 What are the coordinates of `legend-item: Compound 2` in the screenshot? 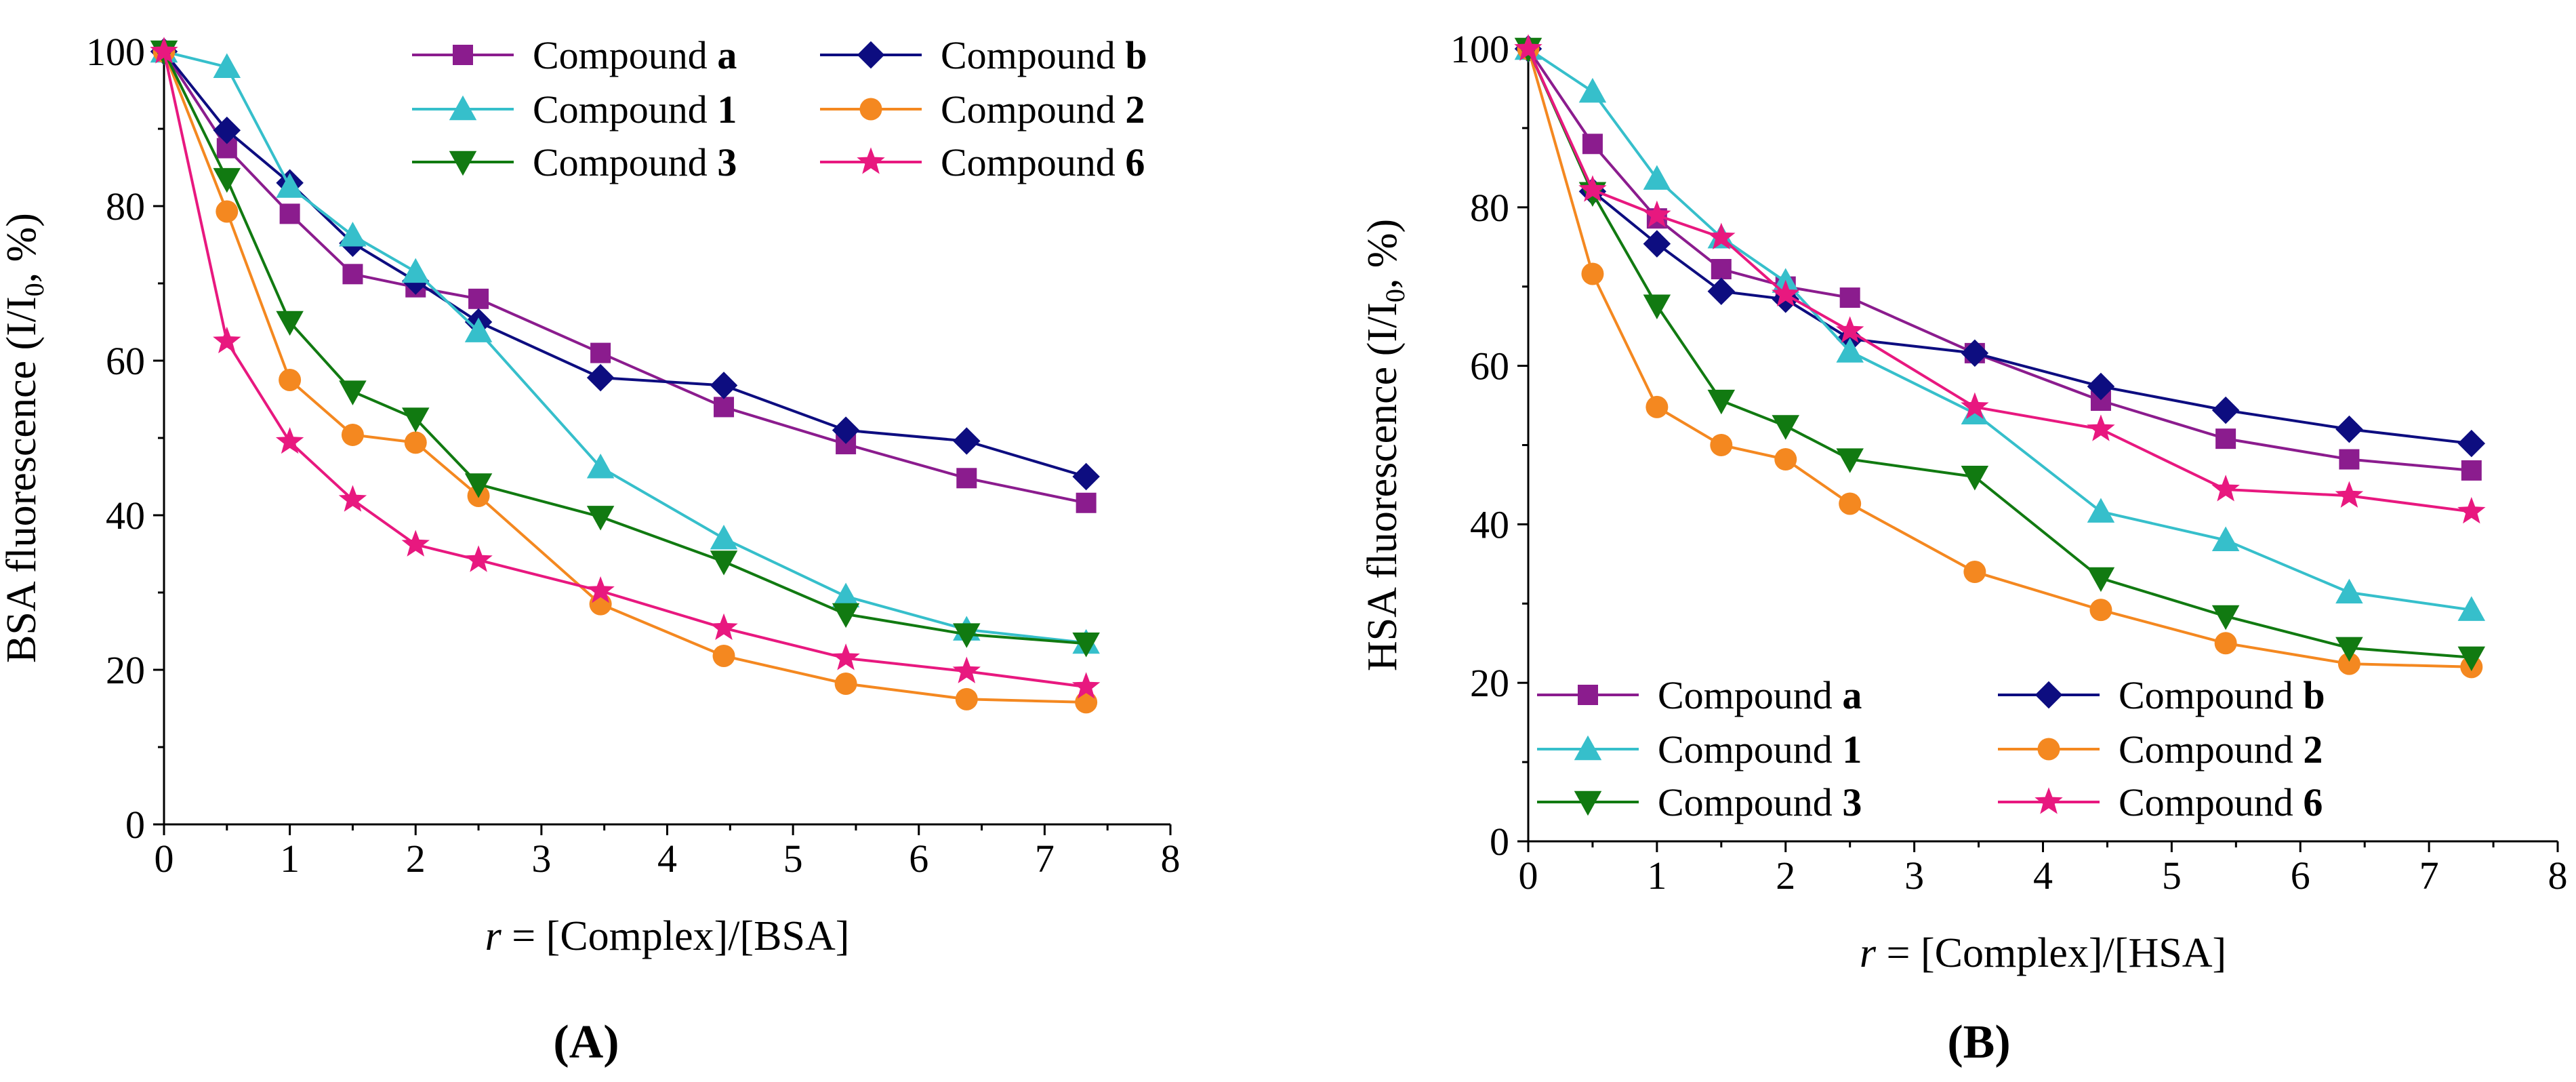 It's located at (2161, 749).